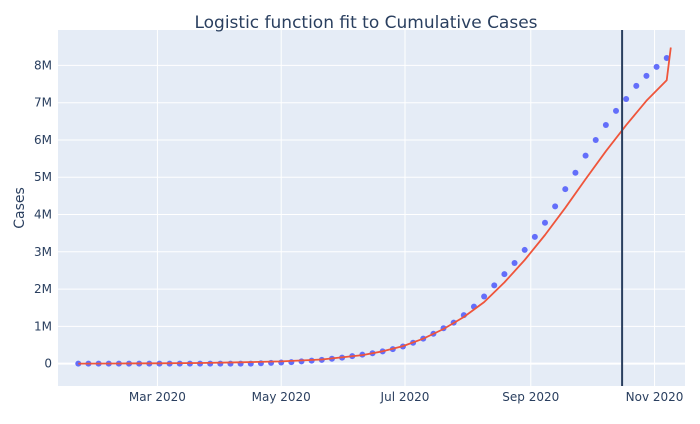  Describe the element at coordinates (43, 289) in the screenshot. I see `y-tick-label: 2M` at that location.